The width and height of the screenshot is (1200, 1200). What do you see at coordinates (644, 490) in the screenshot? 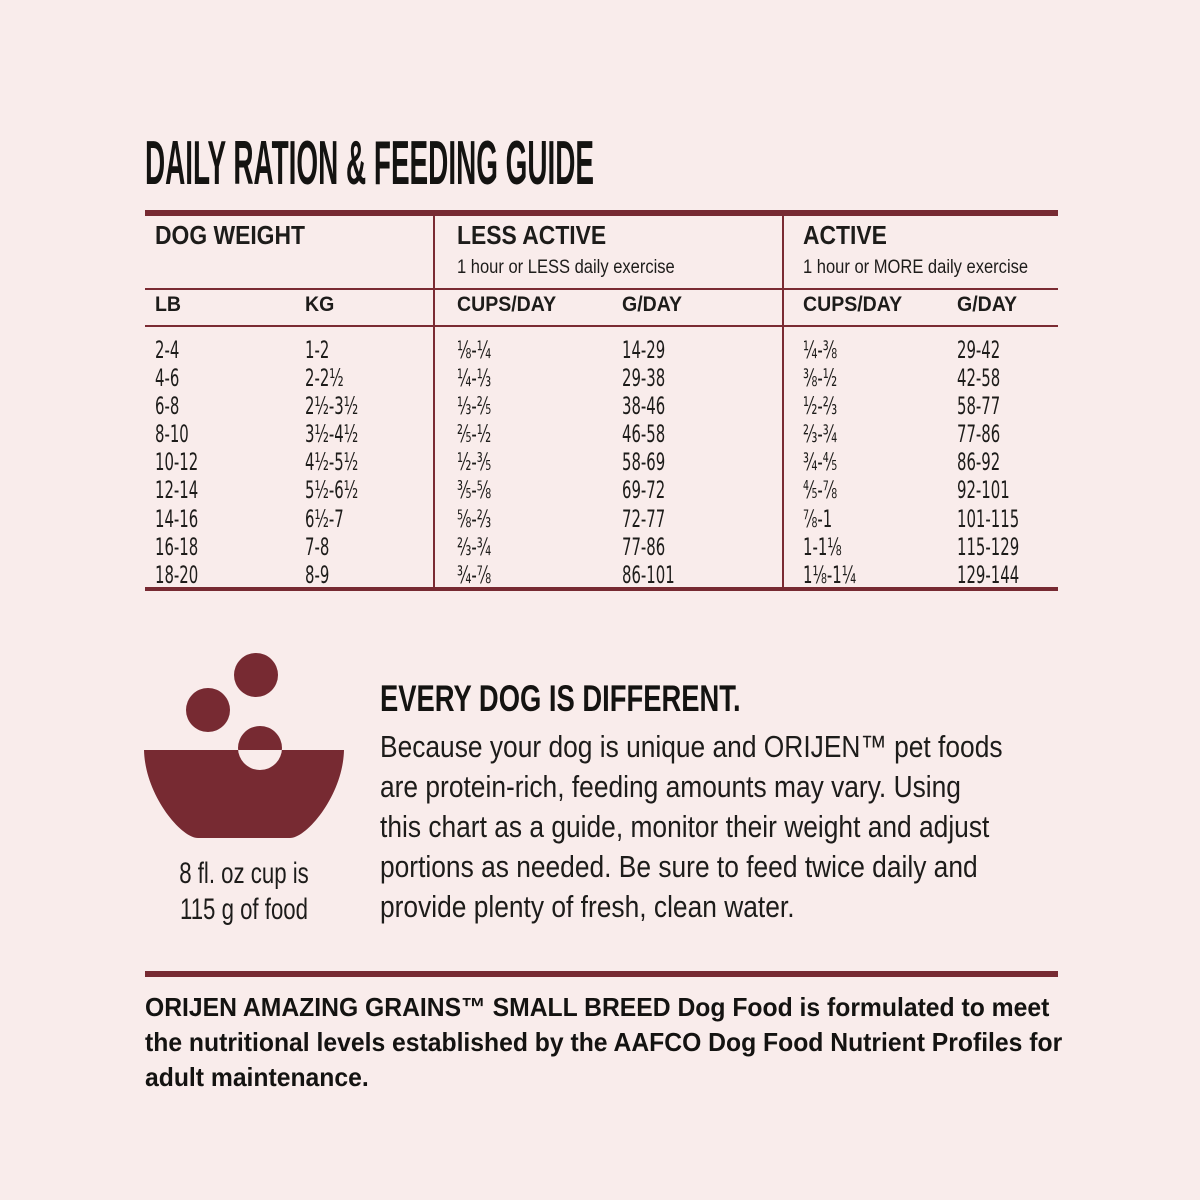
I see `cell-less-active-grams: 69-72` at bounding box center [644, 490].